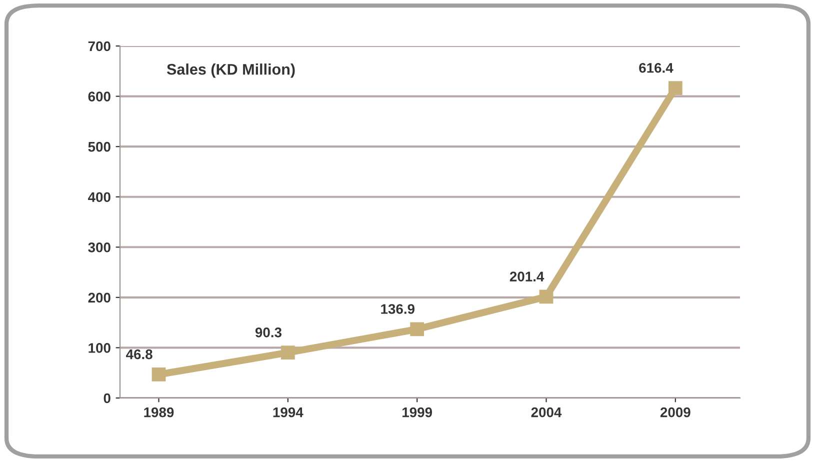  What do you see at coordinates (656, 67) in the screenshot?
I see `data-label: 616.4` at bounding box center [656, 67].